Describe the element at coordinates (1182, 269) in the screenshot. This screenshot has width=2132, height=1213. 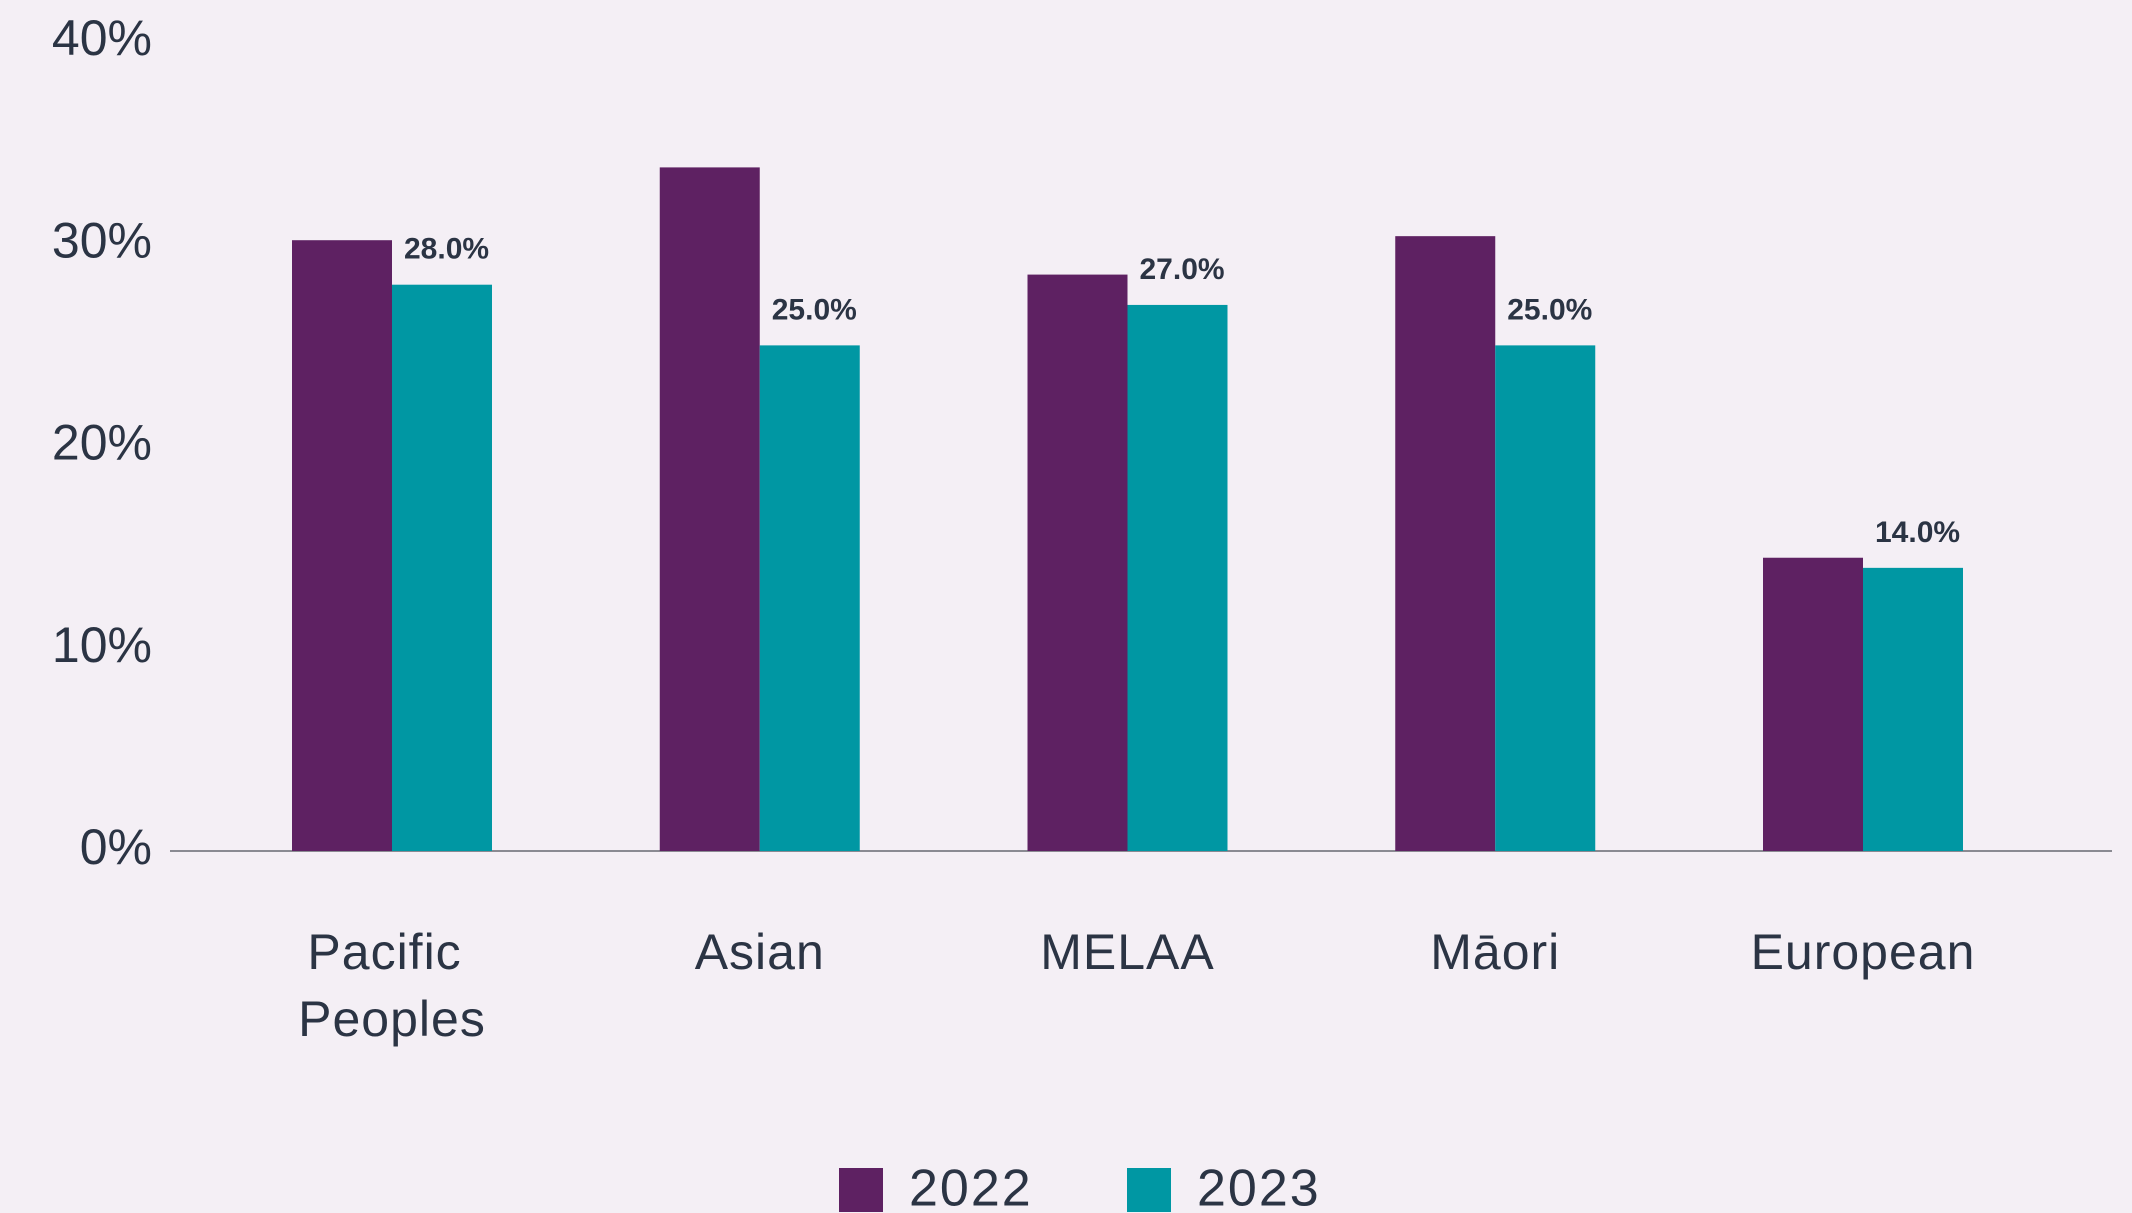
I see `data-label: 27.0%` at that location.